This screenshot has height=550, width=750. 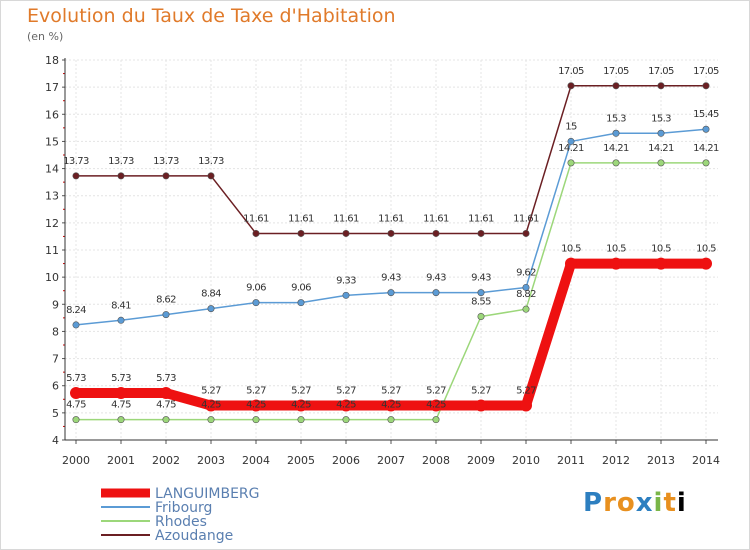 What do you see at coordinates (166, 405) in the screenshot?
I see `data-label: 4.75` at bounding box center [166, 405].